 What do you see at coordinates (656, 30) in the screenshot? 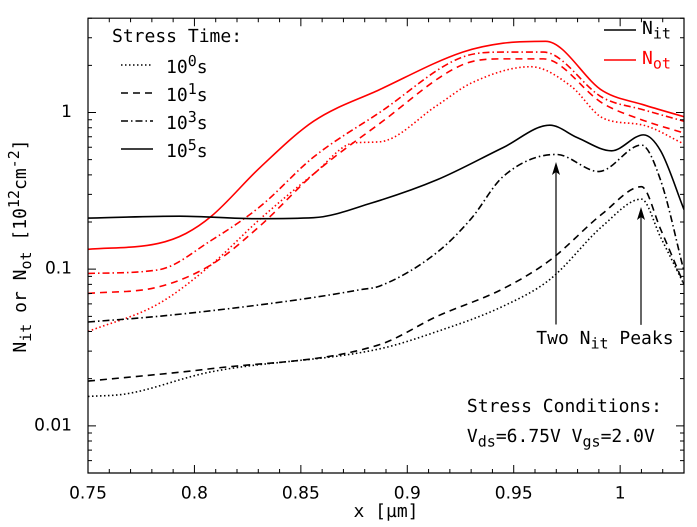
I see `annotation: N$_{it}$` at bounding box center [656, 30].